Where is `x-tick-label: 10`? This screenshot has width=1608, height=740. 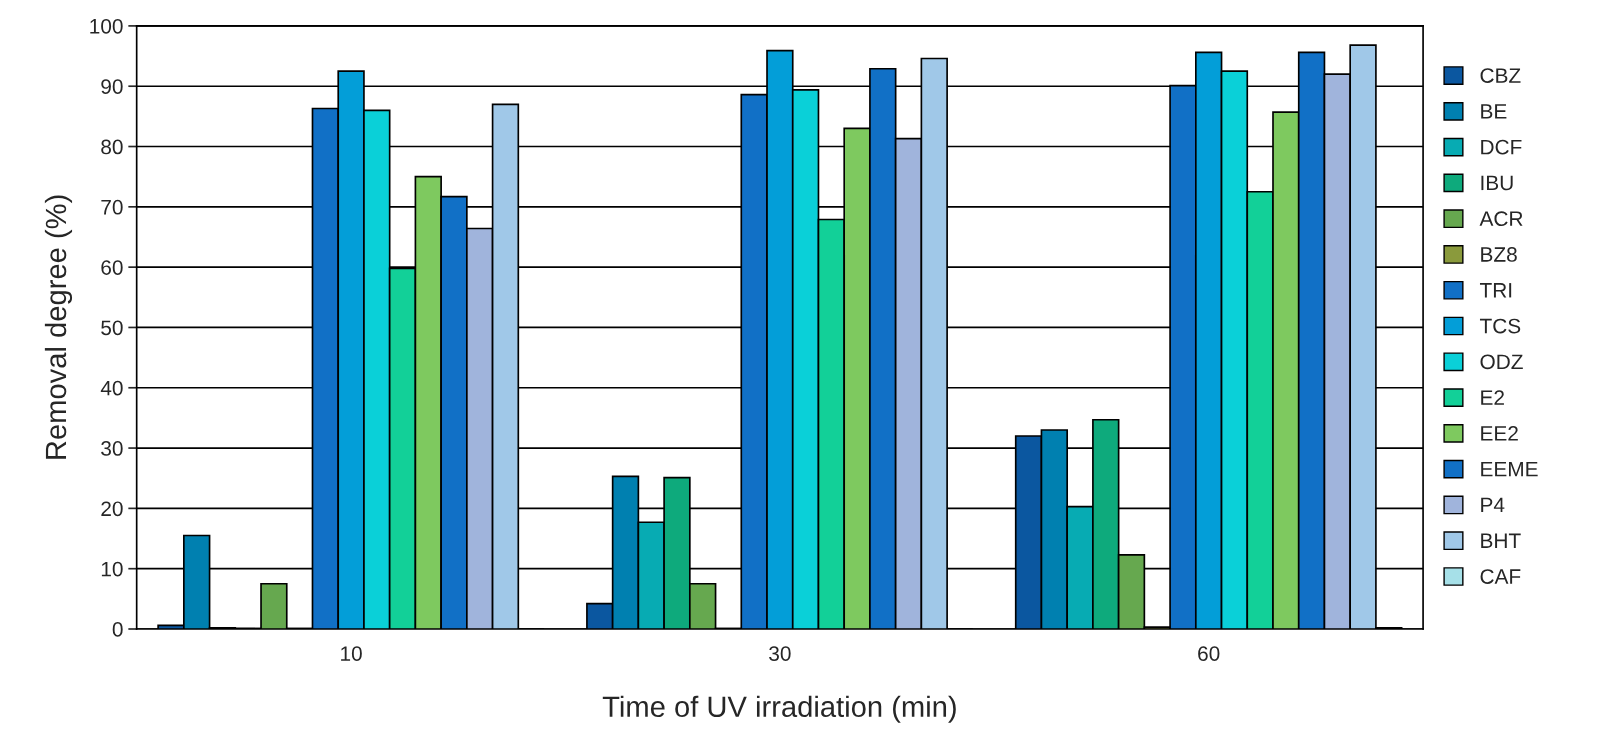
x-tick-label: 10 is located at coordinates (351, 653).